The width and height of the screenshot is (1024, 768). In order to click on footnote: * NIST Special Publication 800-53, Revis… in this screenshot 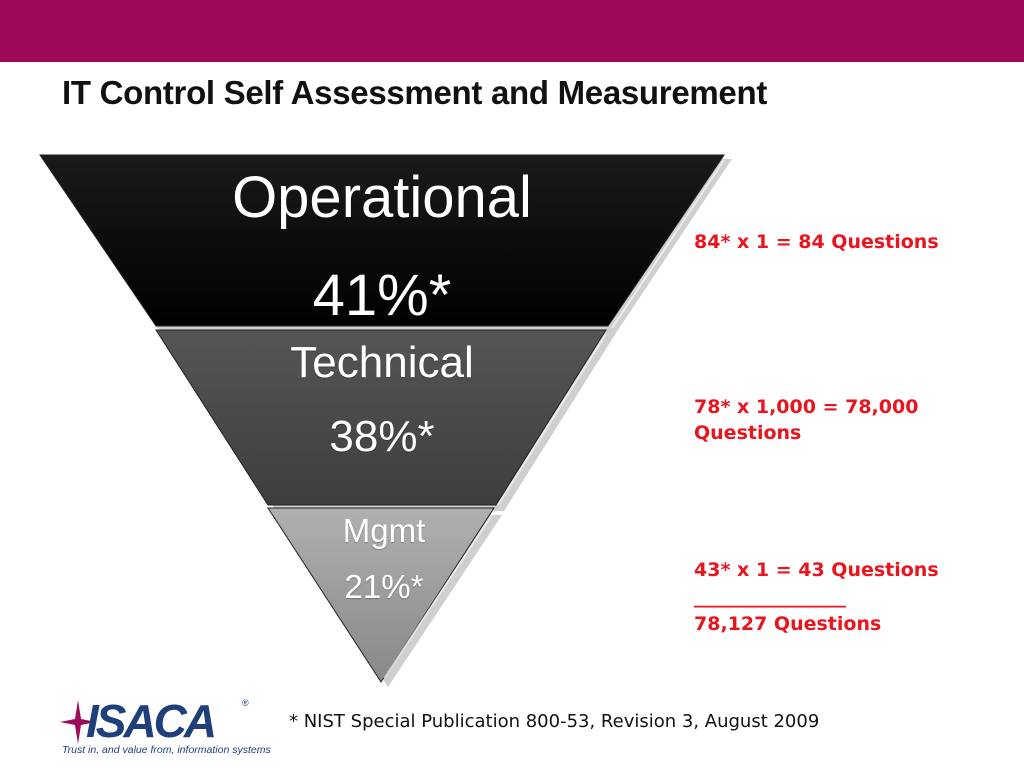, I will do `click(554, 721)`.